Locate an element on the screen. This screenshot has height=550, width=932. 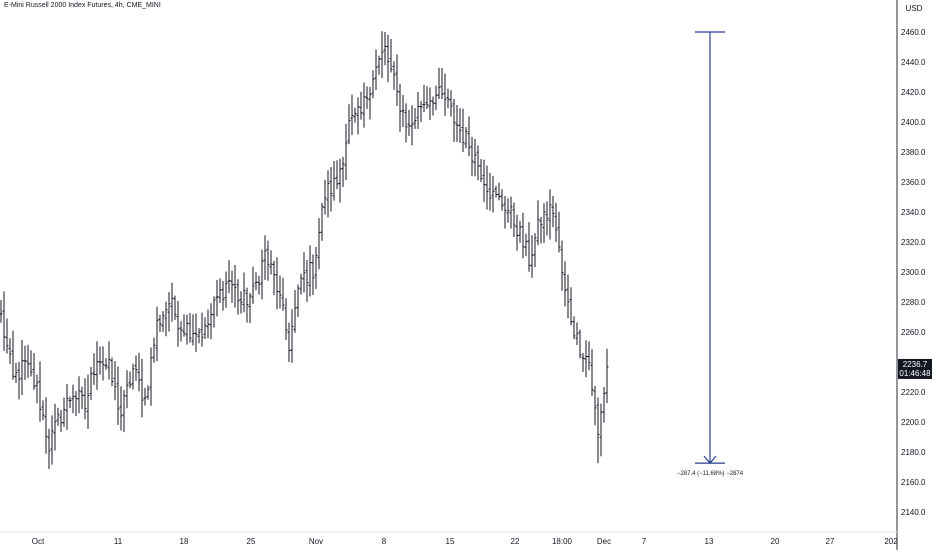
time-tick-label: 13 is located at coordinates (709, 541).